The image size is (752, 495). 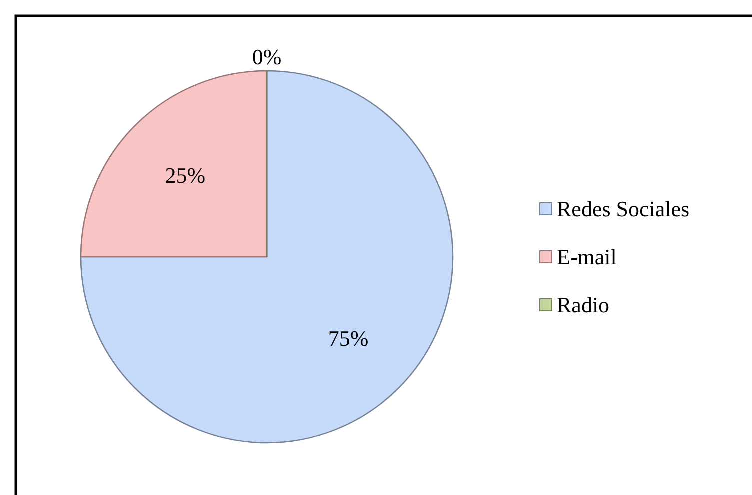 I want to click on legend-label: Radio, so click(x=583, y=305).